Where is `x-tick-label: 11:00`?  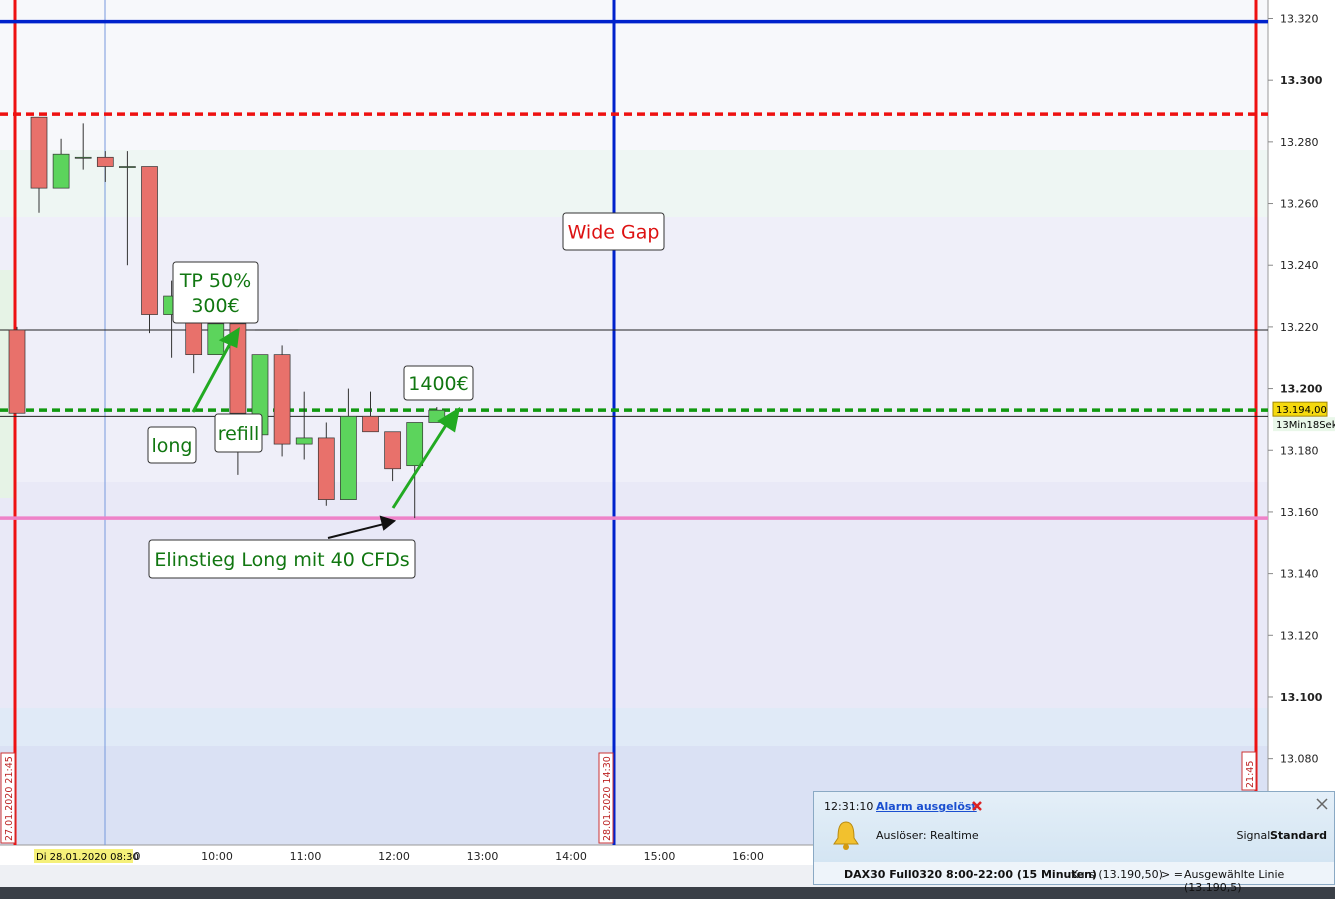
x-tick-label: 11:00 is located at coordinates (306, 856).